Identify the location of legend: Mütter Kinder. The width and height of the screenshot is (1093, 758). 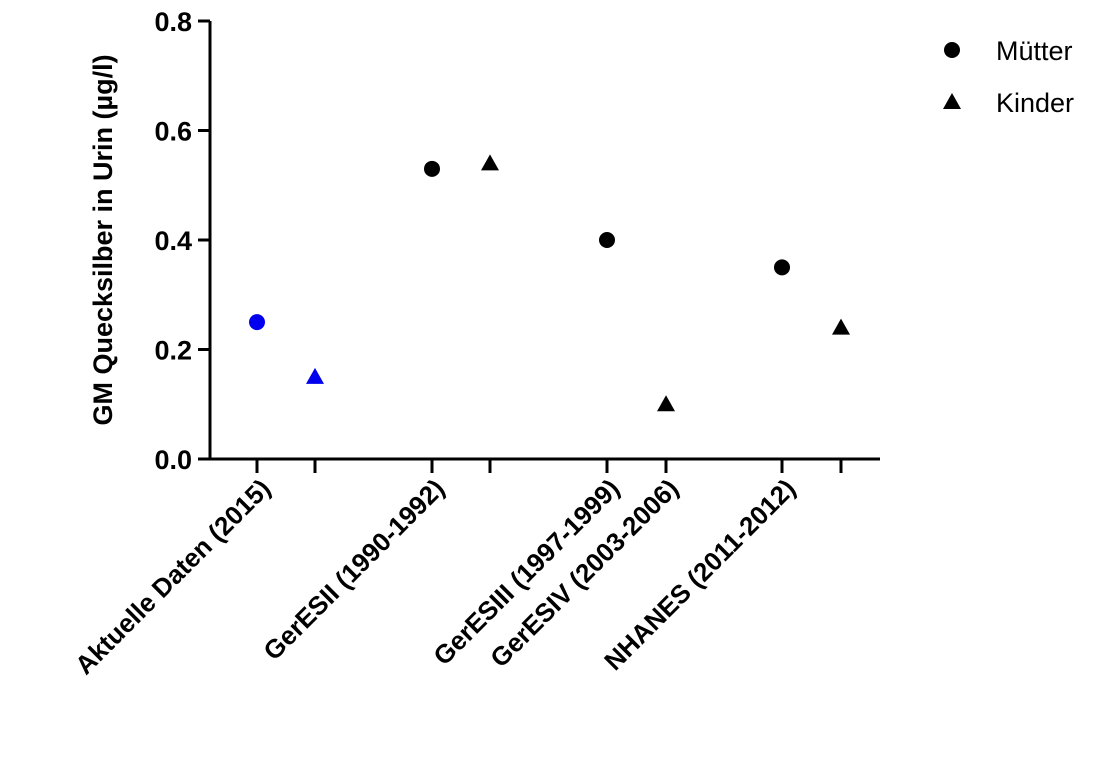
(1008, 77).